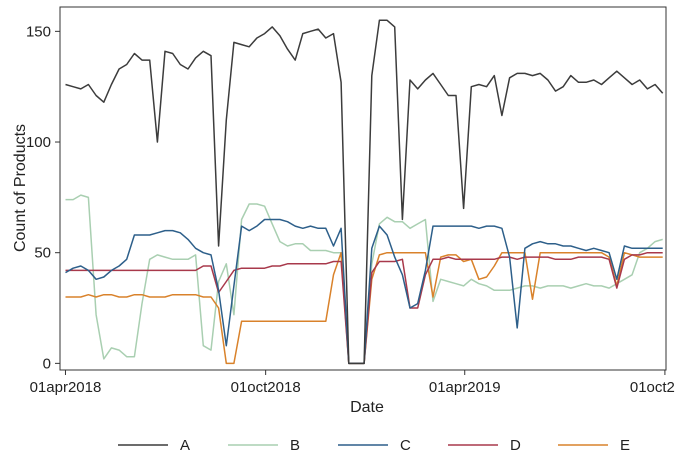 The height and width of the screenshot is (458, 675). I want to click on legend-label: C, so click(405, 445).